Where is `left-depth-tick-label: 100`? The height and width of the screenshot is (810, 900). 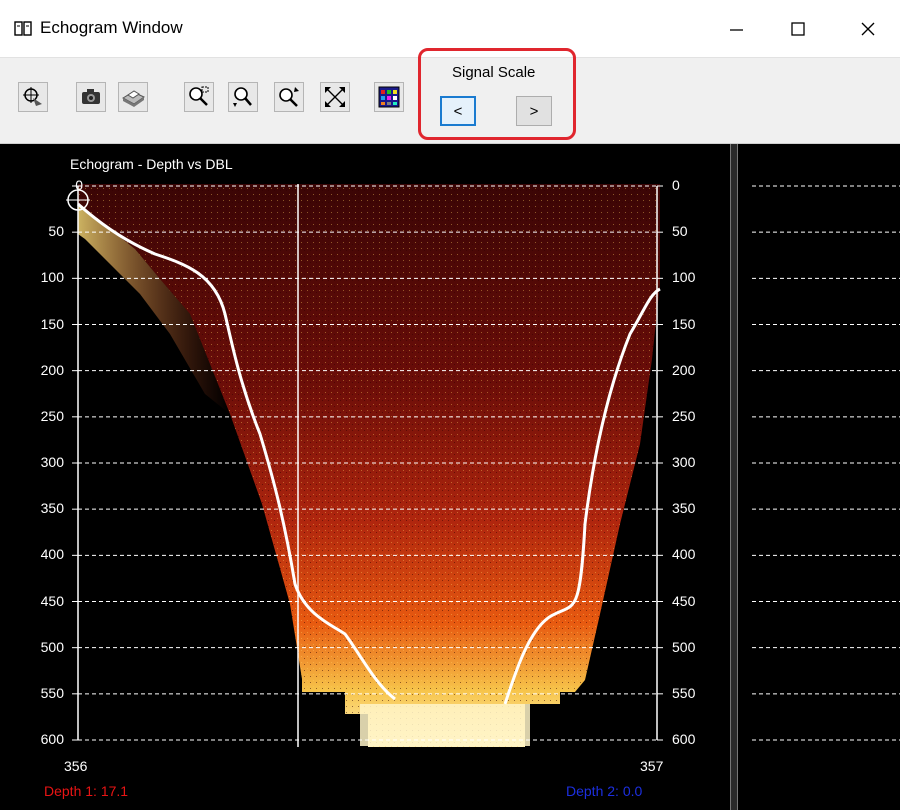
left-depth-tick-label: 100 is located at coordinates (52, 277).